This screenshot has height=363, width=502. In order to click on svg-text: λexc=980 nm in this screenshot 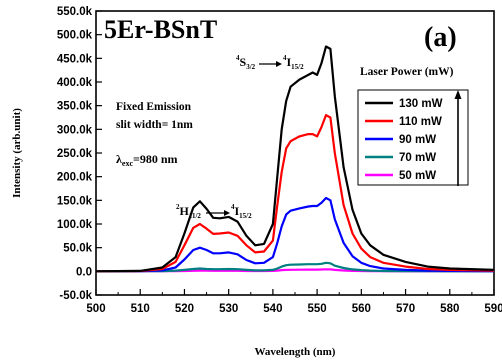, I will do `click(147, 160)`.